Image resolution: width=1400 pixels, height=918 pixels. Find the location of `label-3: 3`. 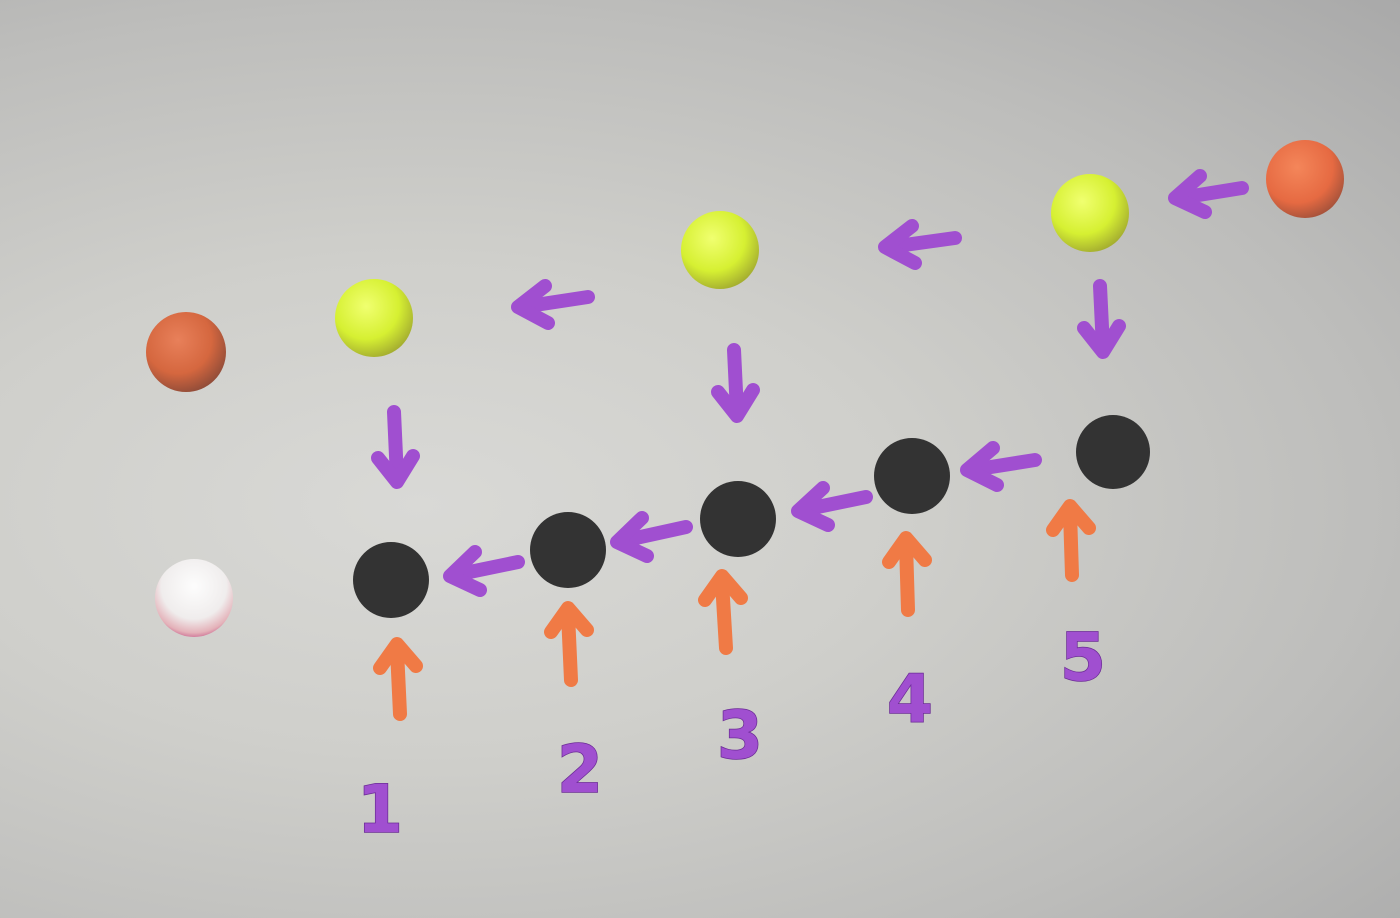

label-3: 3 is located at coordinates (740, 735).